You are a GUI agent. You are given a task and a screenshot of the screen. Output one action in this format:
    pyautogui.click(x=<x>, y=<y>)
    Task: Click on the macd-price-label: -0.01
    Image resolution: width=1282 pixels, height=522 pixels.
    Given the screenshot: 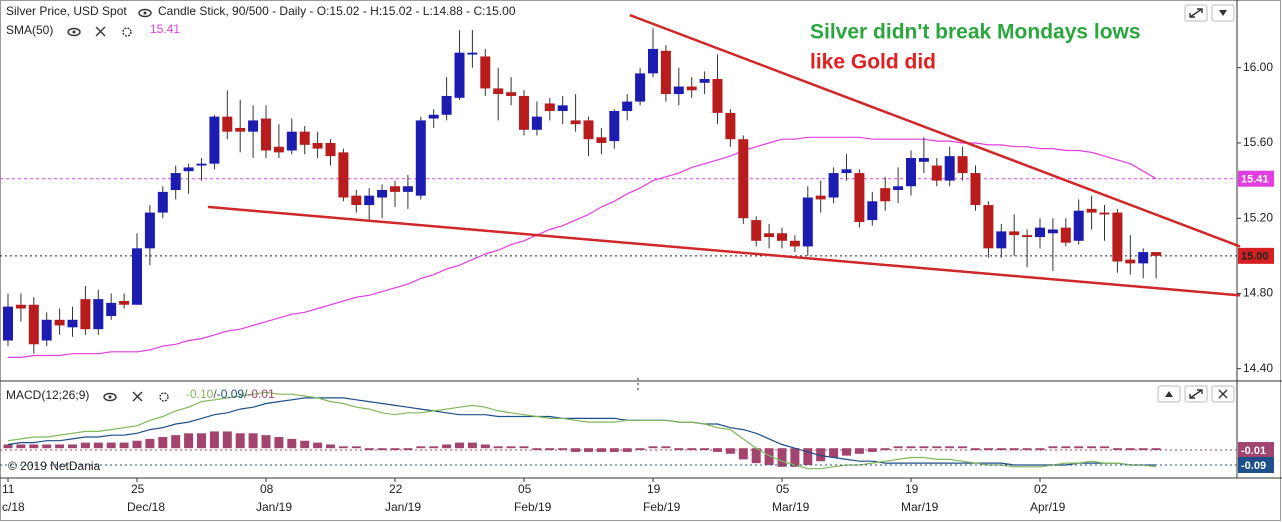 What is the action you would take?
    pyautogui.click(x=1253, y=451)
    